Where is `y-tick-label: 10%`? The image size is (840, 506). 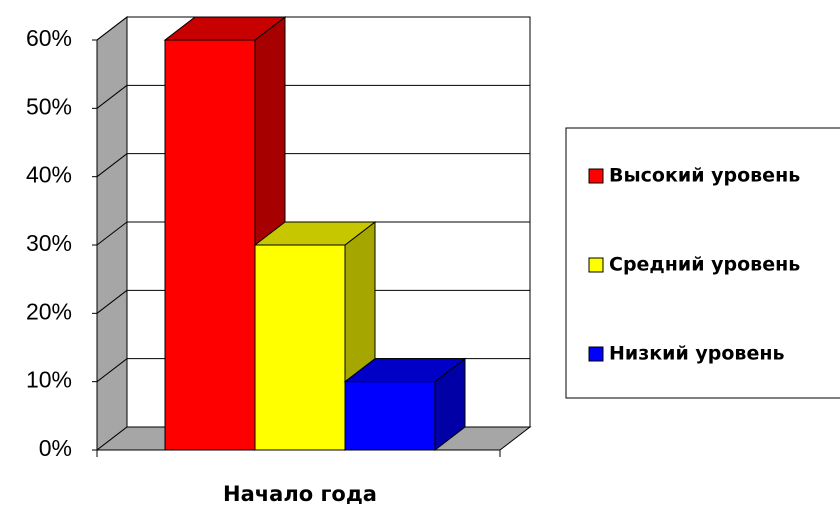
y-tick-label: 10% is located at coordinates (49, 380).